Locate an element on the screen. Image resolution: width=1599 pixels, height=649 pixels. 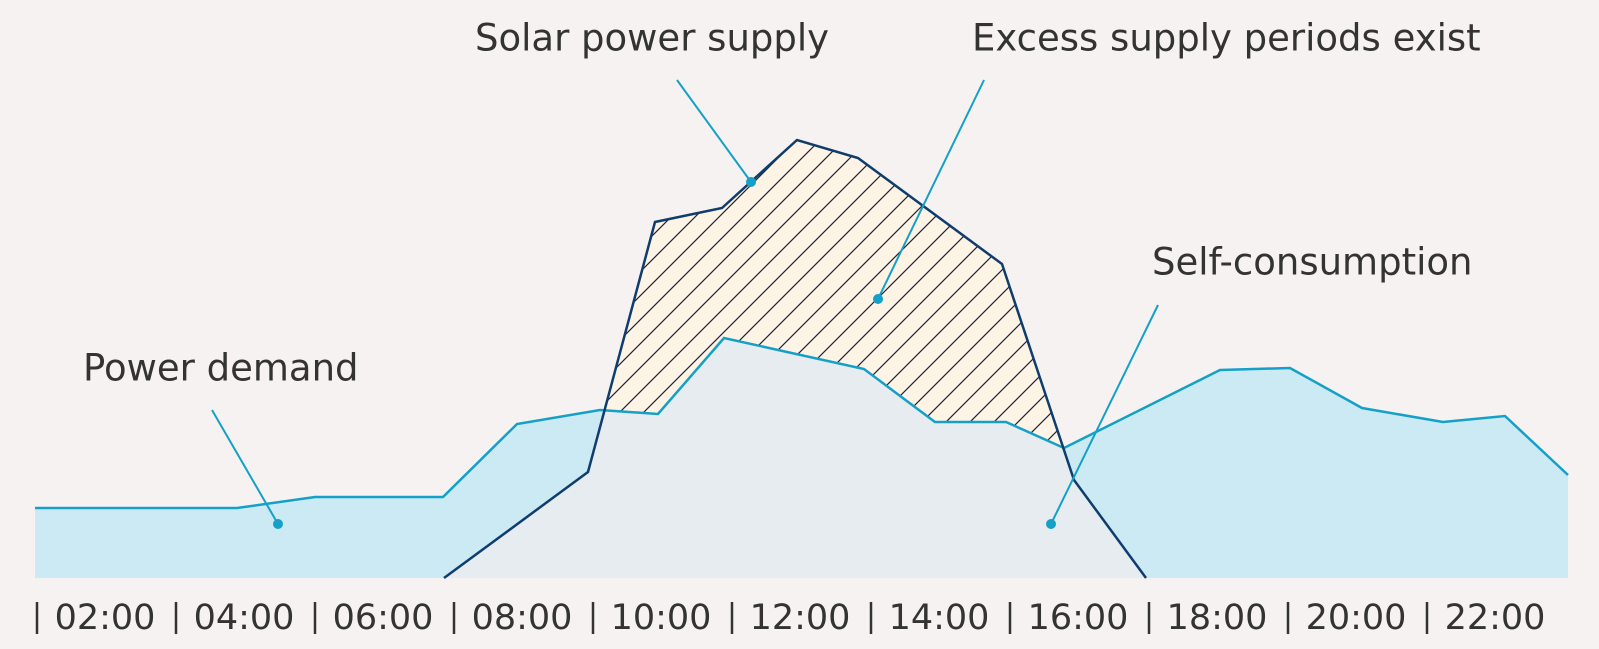
time-label: 04:00 is located at coordinates (244, 618).